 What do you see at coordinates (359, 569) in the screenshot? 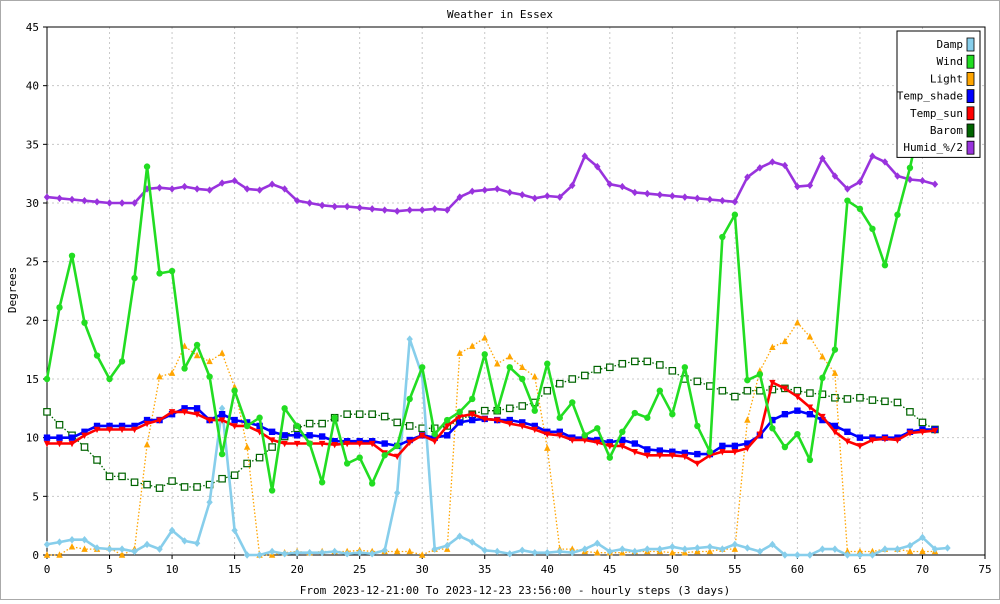
I see `x-tick-label: 25` at bounding box center [359, 569].